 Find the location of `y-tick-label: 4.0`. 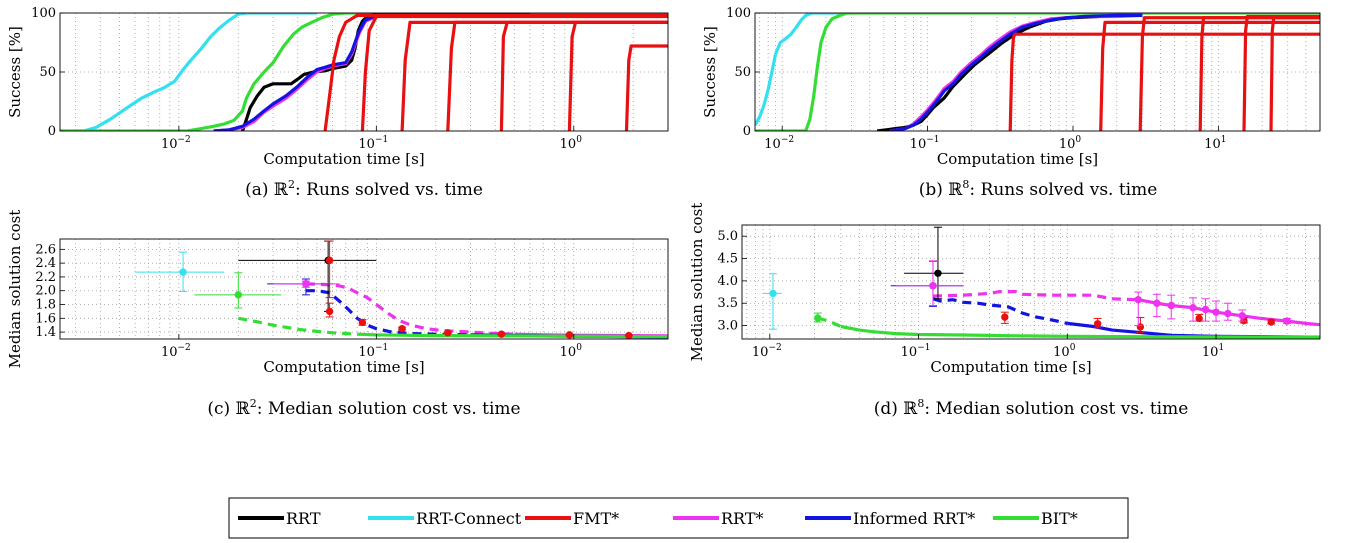

y-tick-label: 4.0 is located at coordinates (727, 281).